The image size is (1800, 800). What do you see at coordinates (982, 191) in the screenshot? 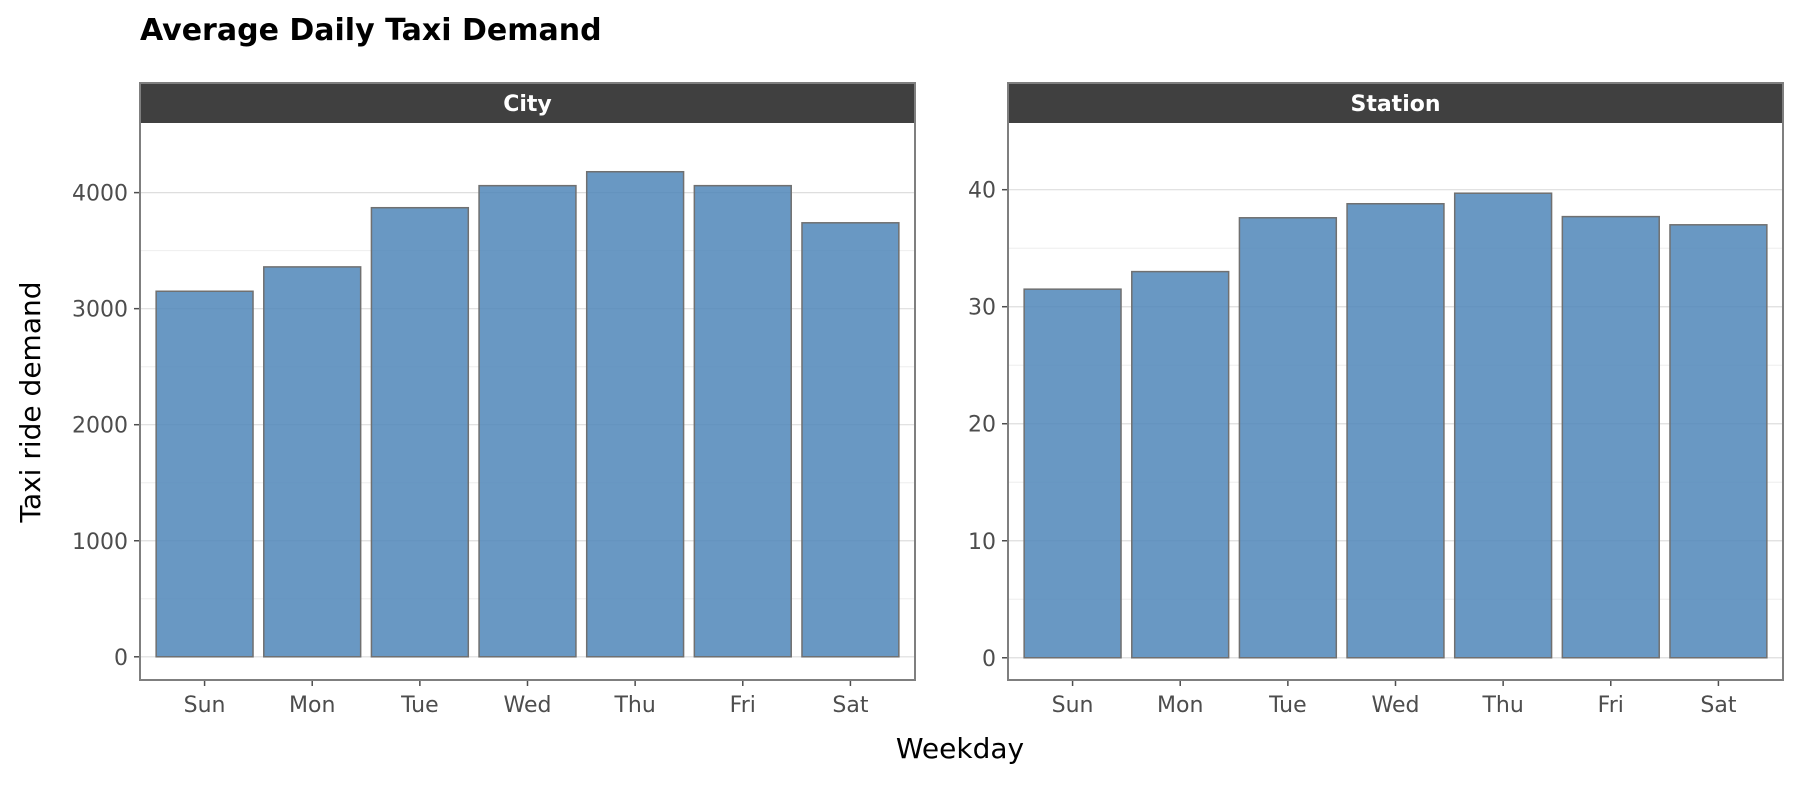
I see `y-tick-label: 40` at bounding box center [982, 191].